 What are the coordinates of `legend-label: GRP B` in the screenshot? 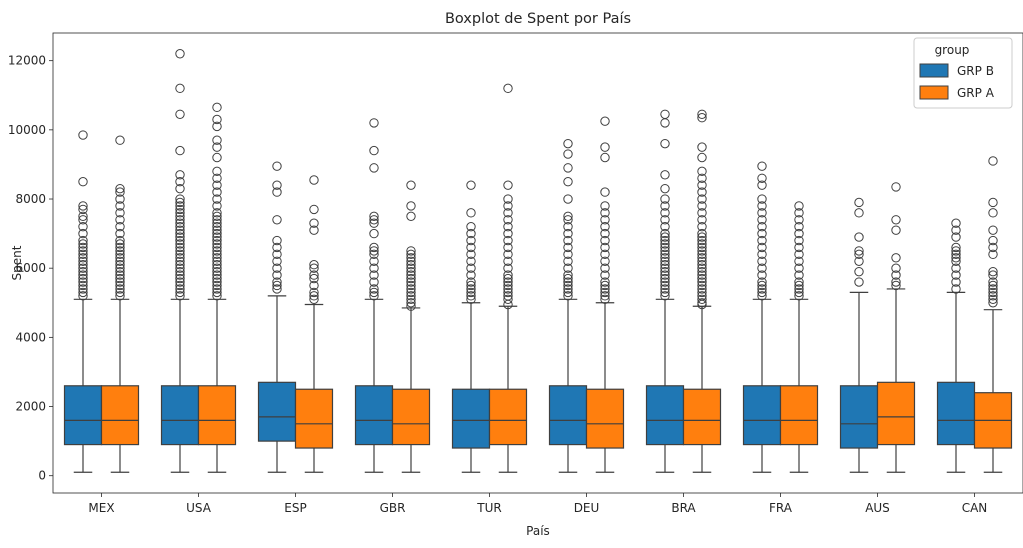 It's located at (975, 71).